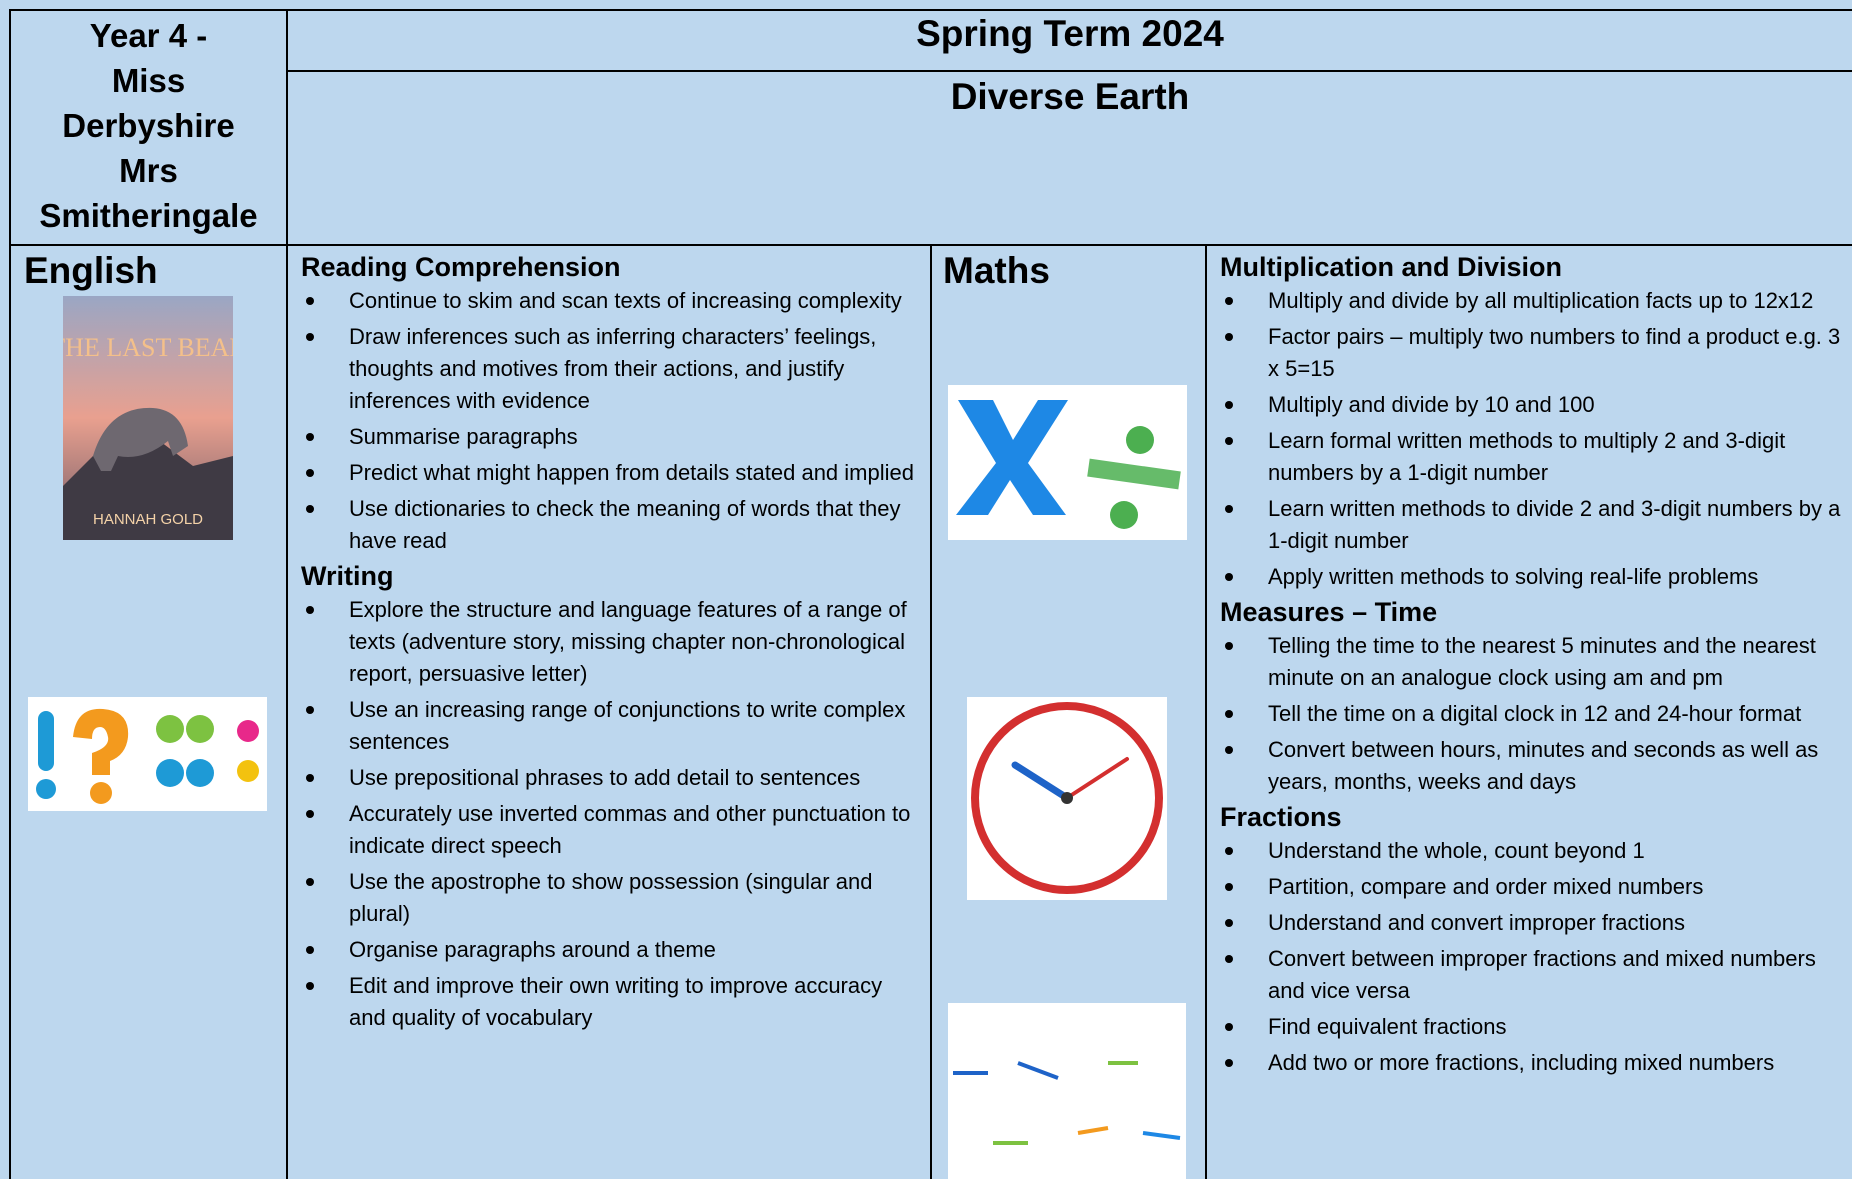  What do you see at coordinates (461, 267) in the screenshot?
I see `section-heading: Reading Comprehension` at bounding box center [461, 267].